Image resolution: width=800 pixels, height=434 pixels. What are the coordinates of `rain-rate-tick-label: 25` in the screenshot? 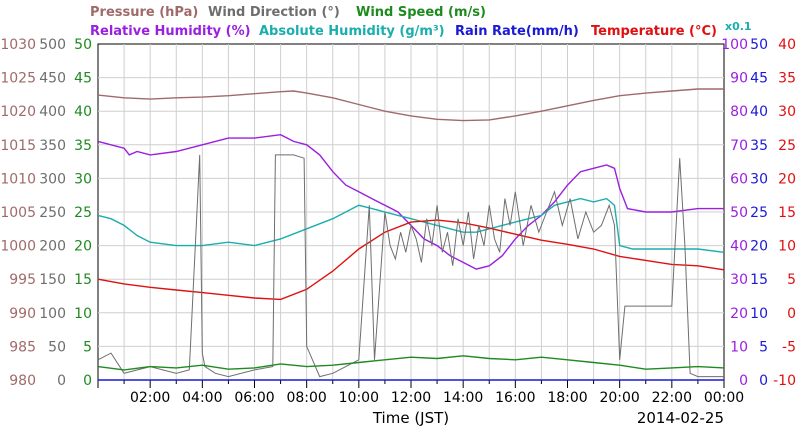 It's located at (759, 213).